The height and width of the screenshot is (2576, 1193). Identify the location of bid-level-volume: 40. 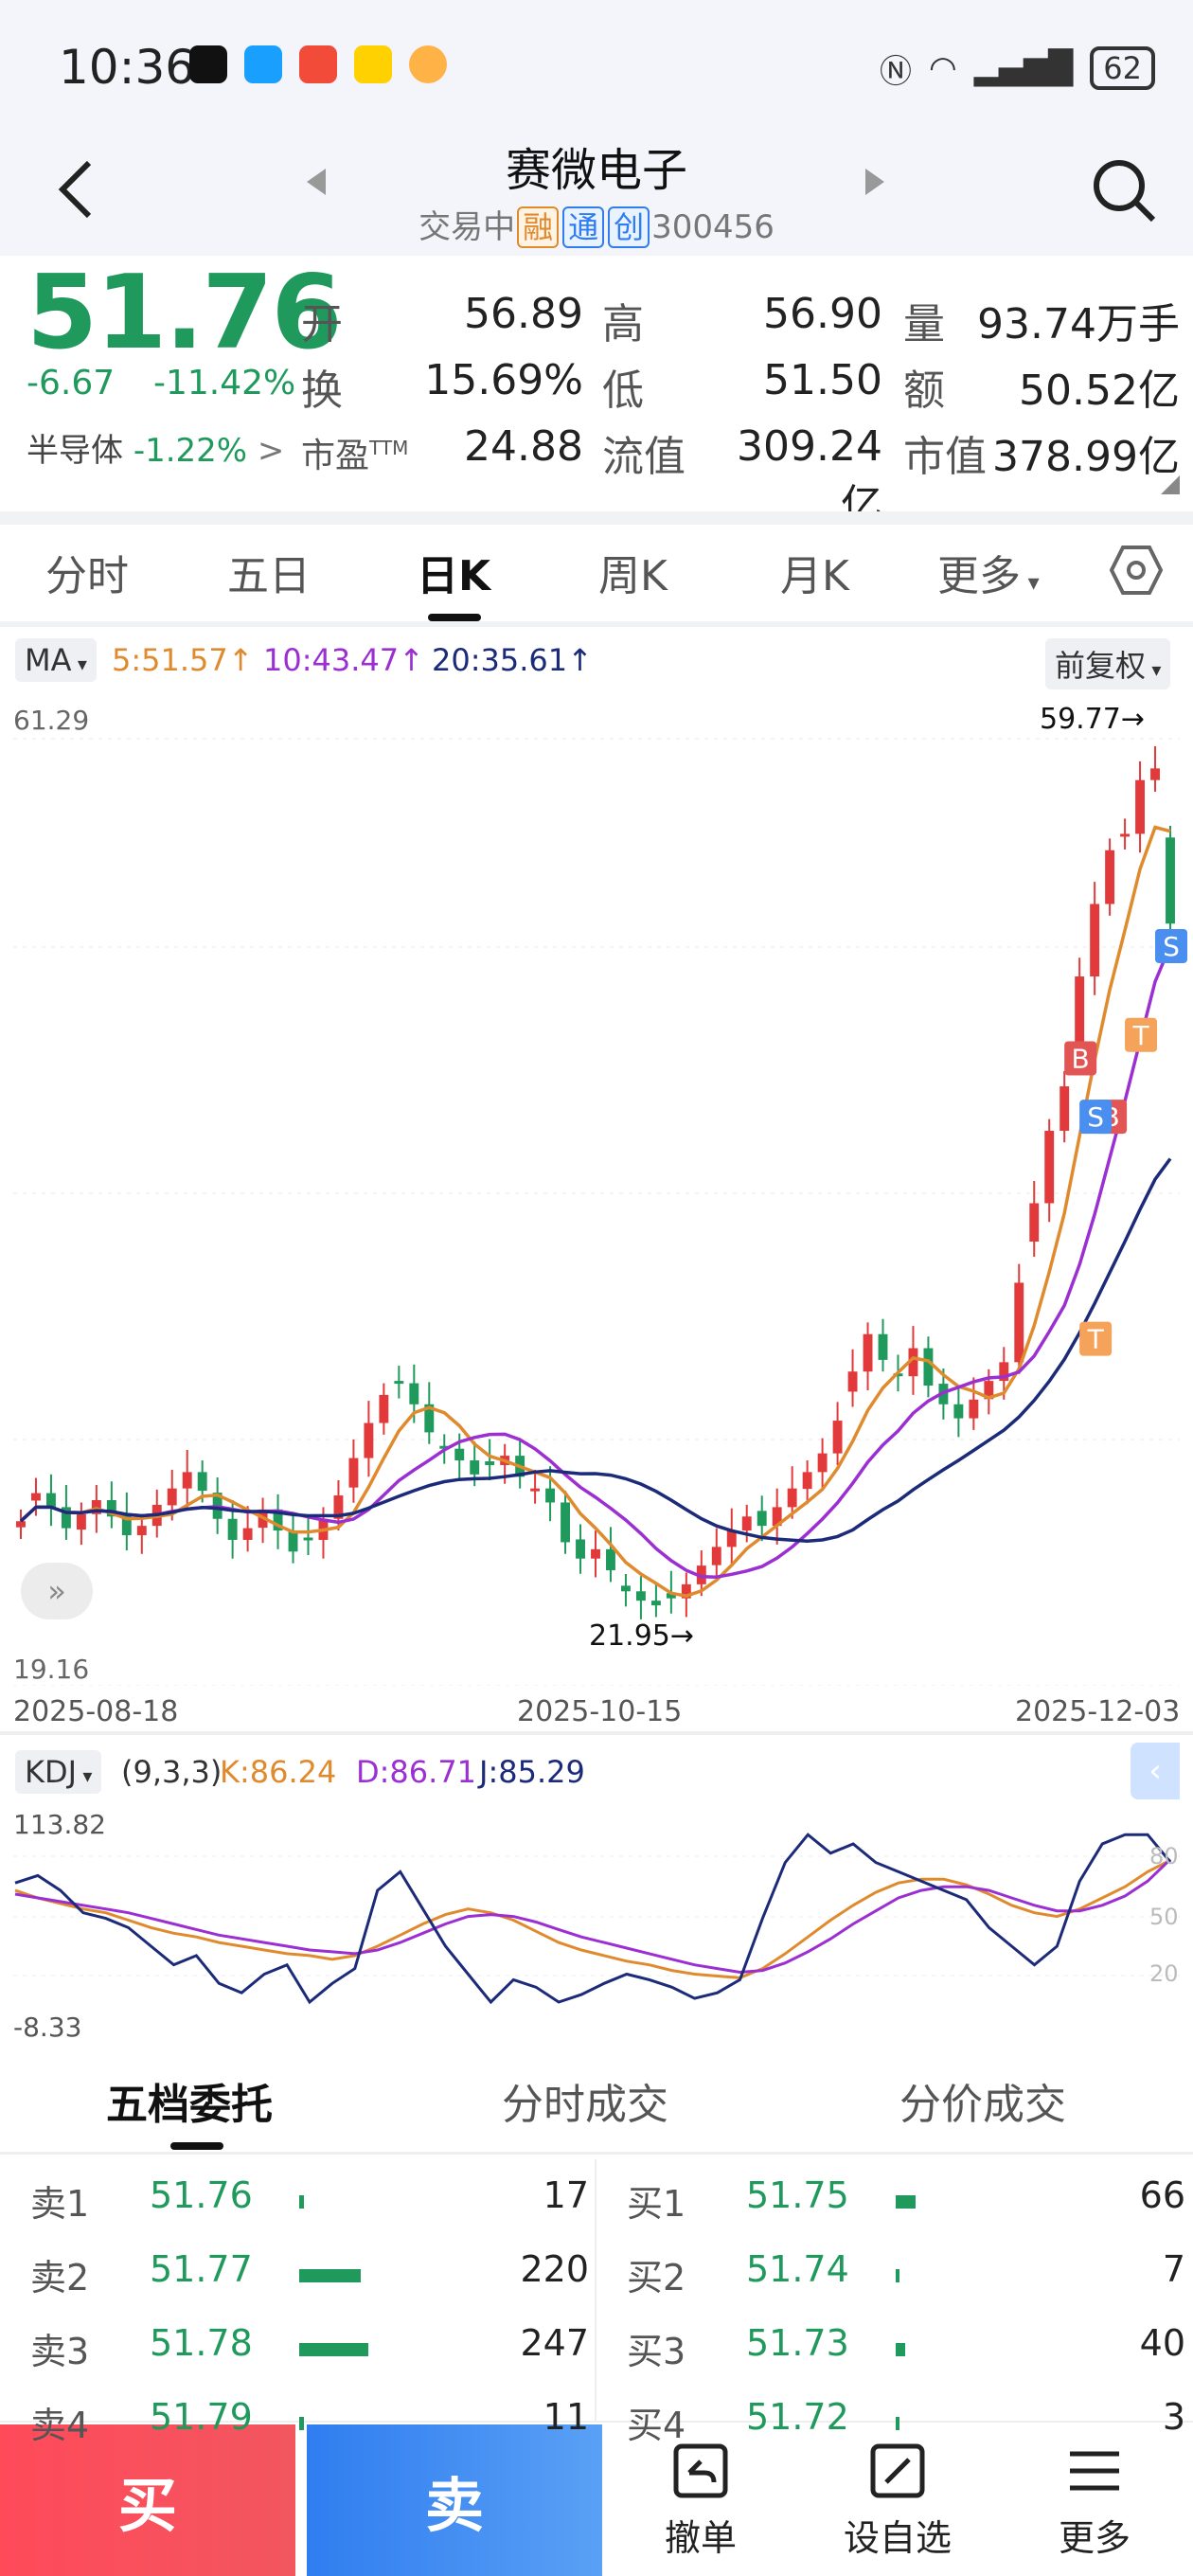
(1162, 2343).